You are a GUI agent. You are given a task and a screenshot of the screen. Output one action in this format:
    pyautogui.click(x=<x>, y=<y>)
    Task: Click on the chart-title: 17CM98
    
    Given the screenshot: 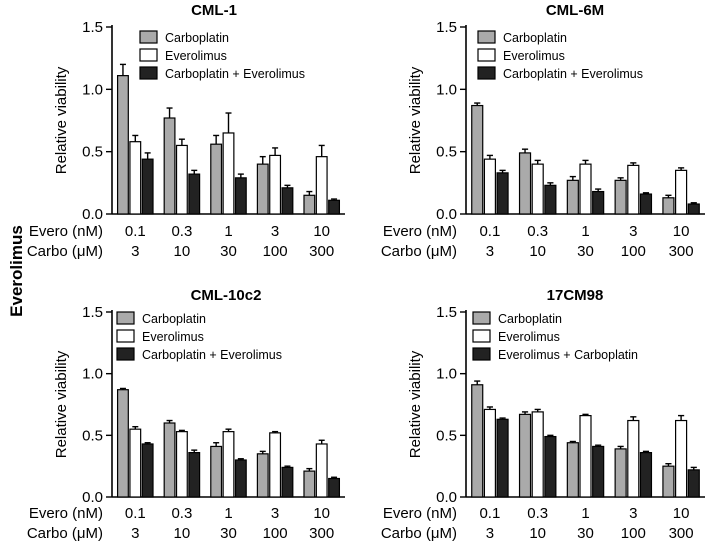 What is the action you would take?
    pyautogui.click(x=575, y=295)
    